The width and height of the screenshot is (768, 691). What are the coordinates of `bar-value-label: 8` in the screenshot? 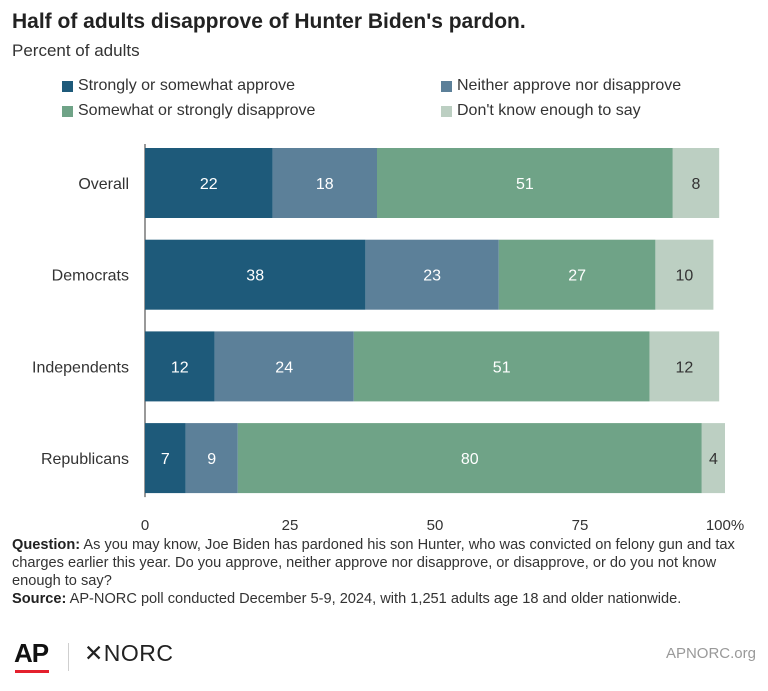 It's located at (696, 184).